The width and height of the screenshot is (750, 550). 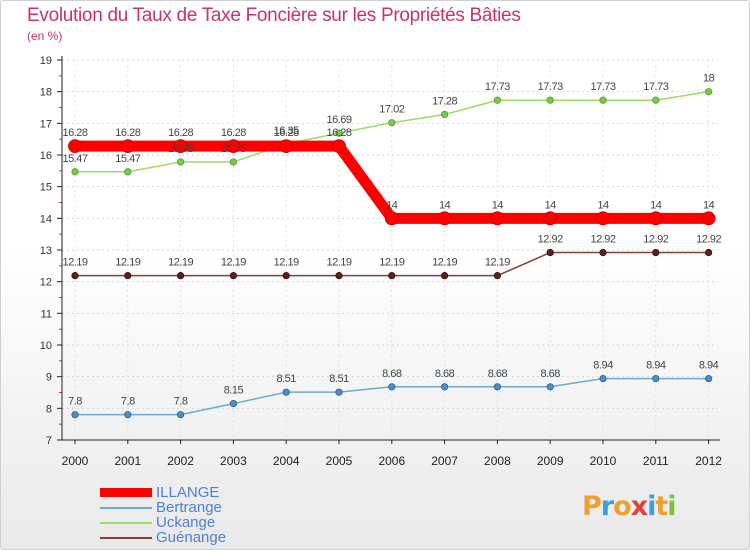 I want to click on legend-item-guenange: Guénange, so click(x=200, y=537).